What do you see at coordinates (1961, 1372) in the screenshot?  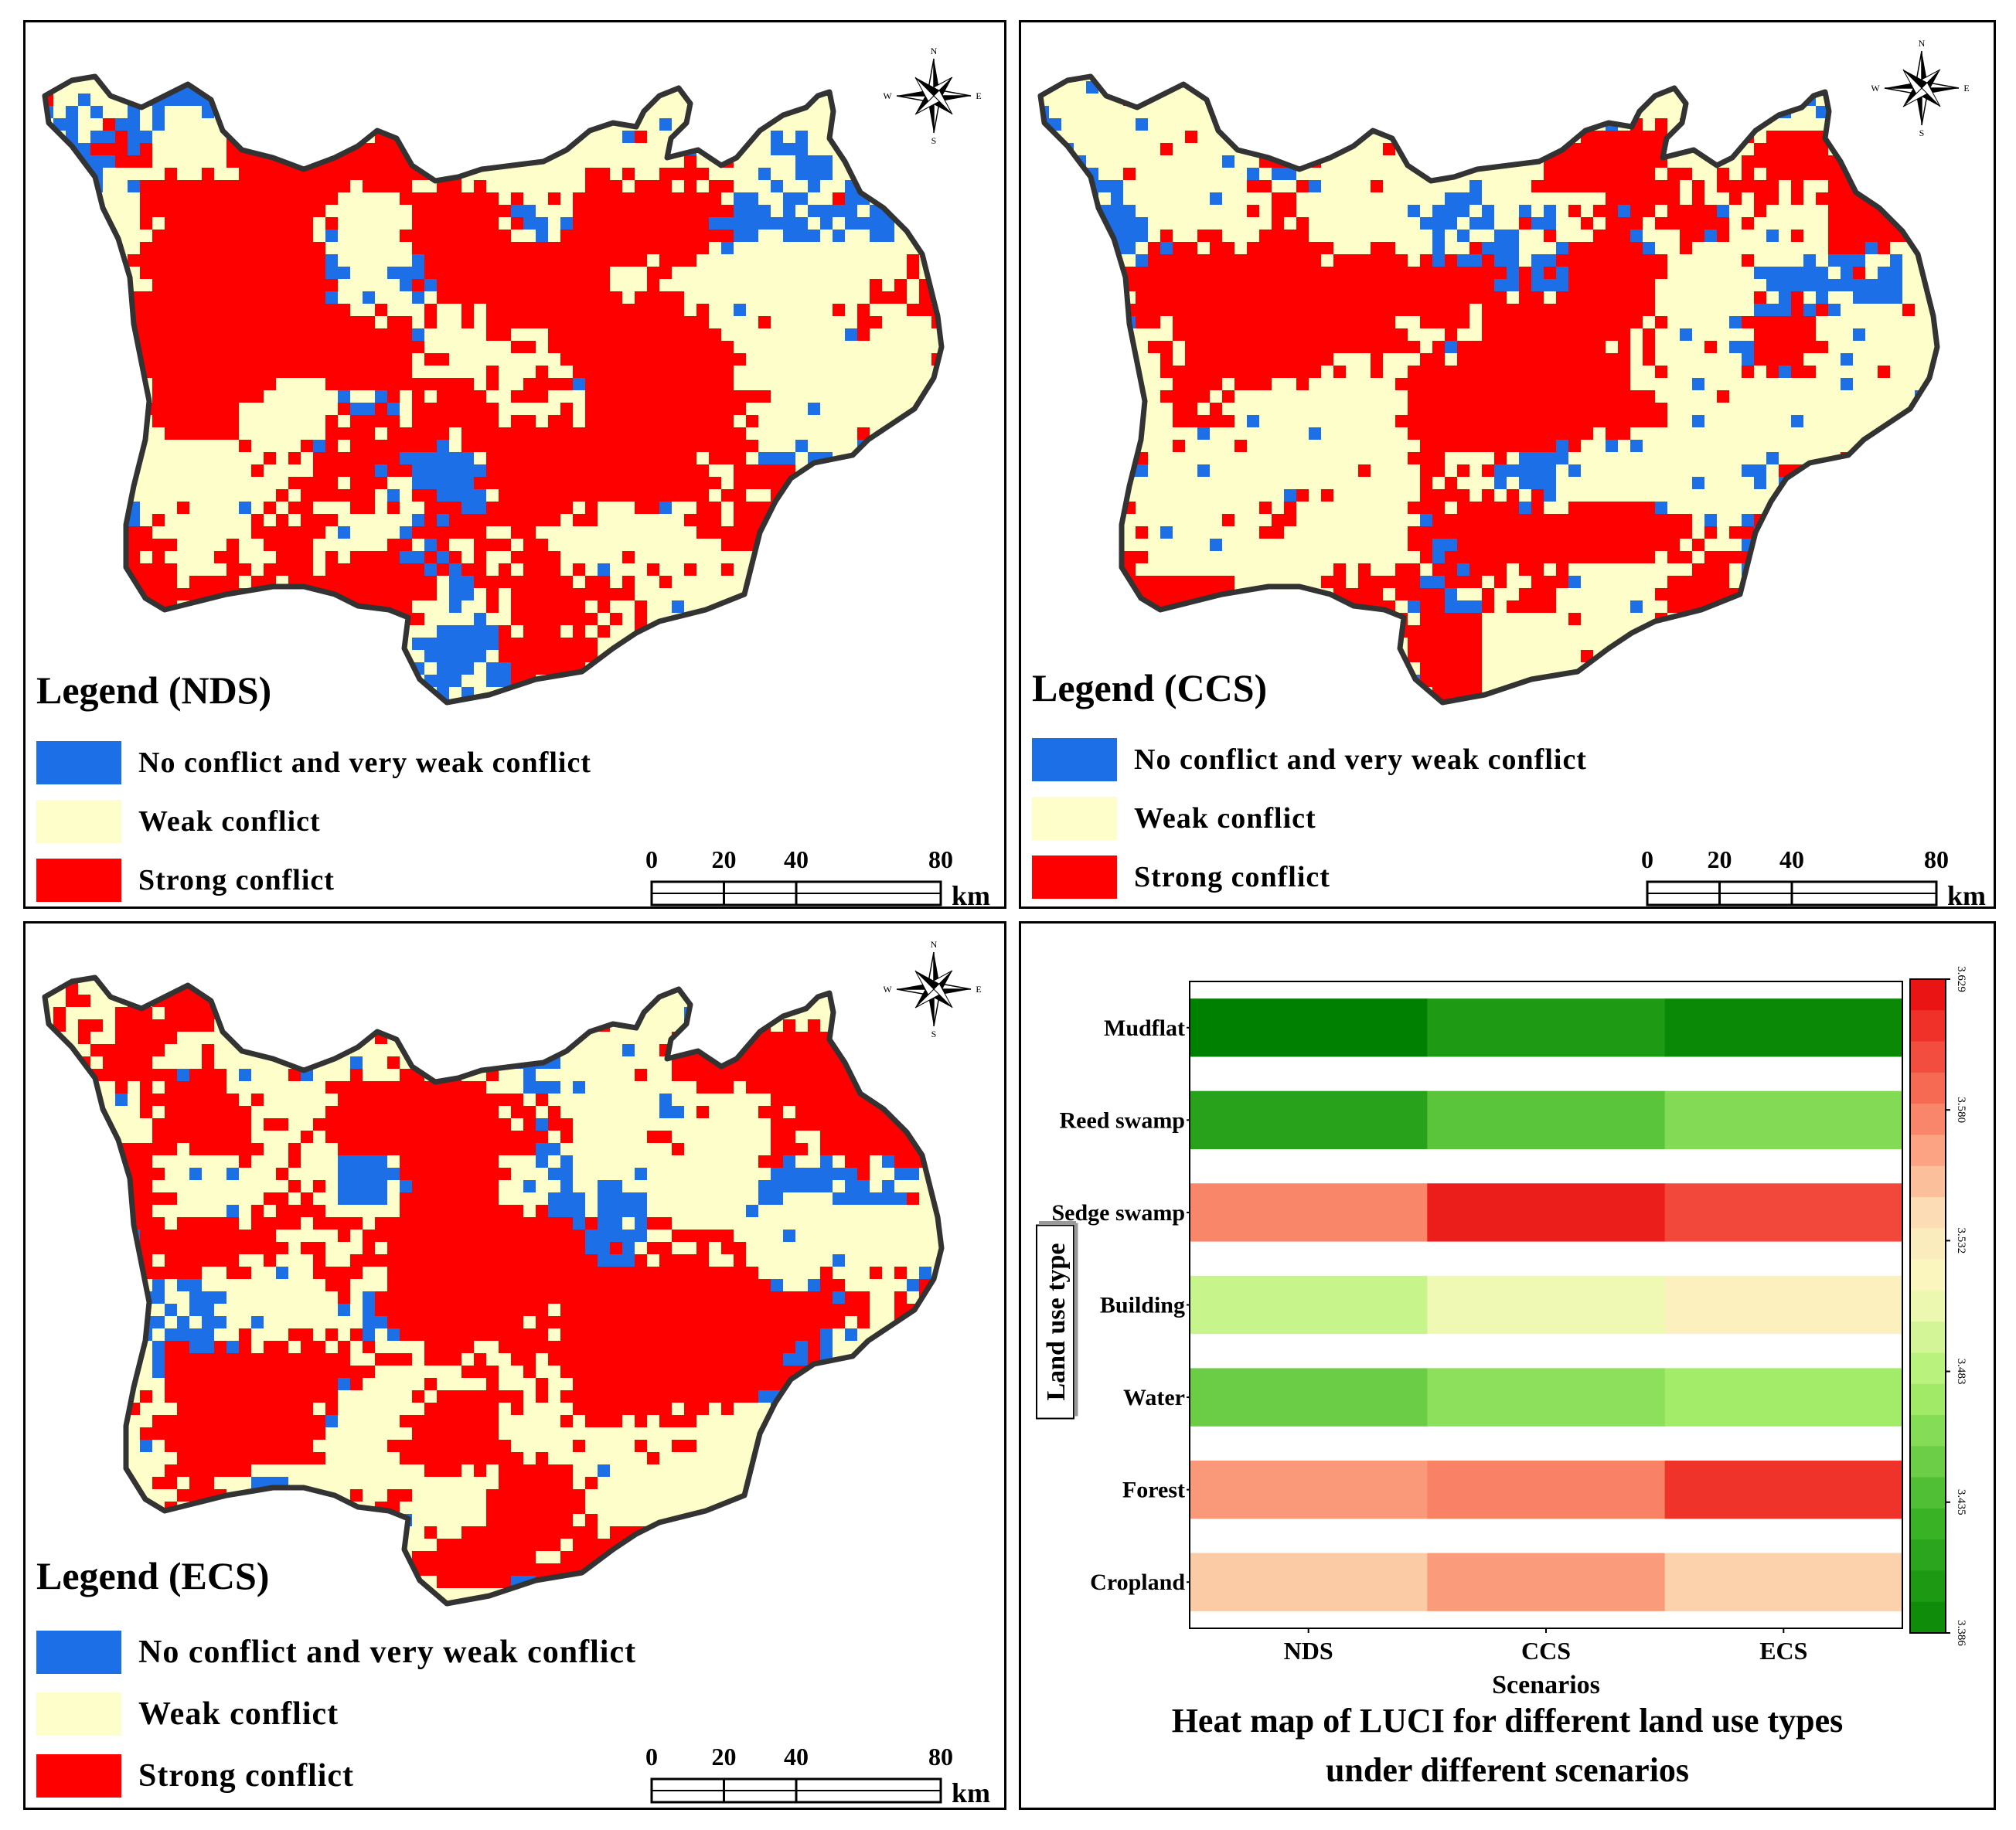 I see `colorbar-tick-label: 3.483` at bounding box center [1961, 1372].